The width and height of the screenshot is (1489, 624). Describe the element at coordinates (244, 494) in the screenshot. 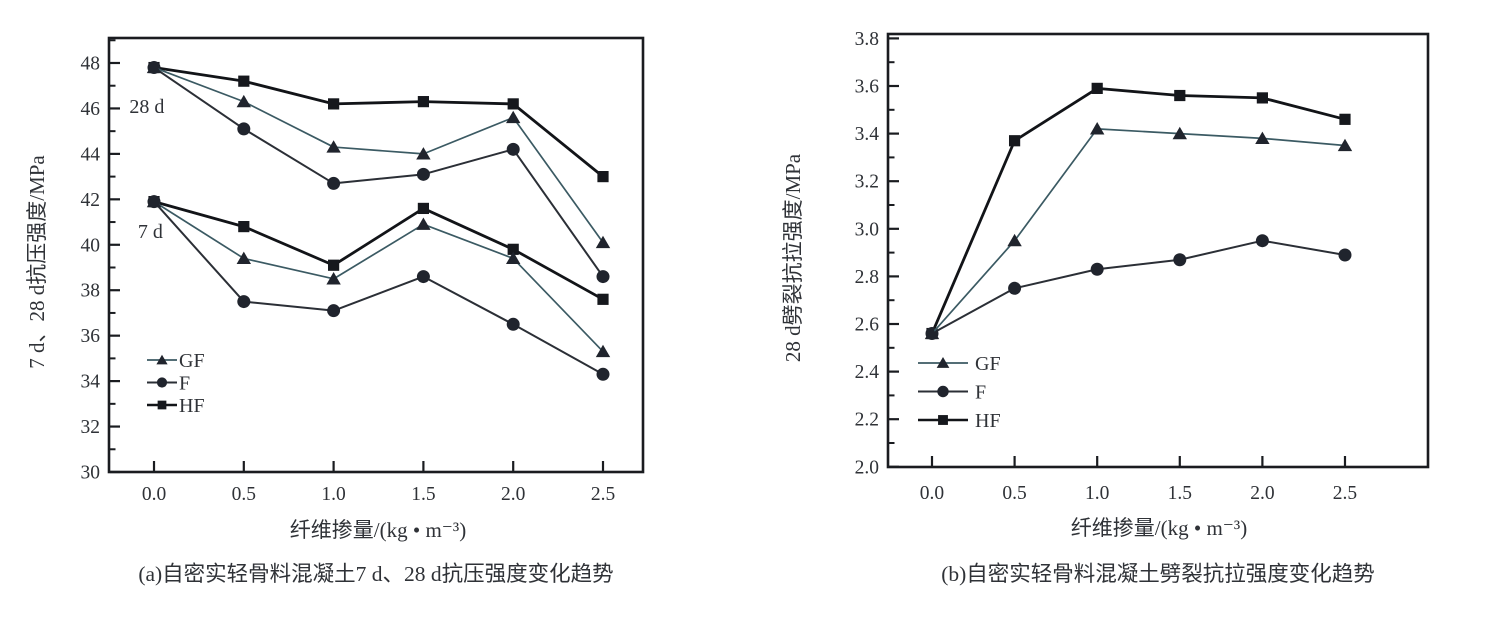

I see `x-tick-label: 0.5` at that location.